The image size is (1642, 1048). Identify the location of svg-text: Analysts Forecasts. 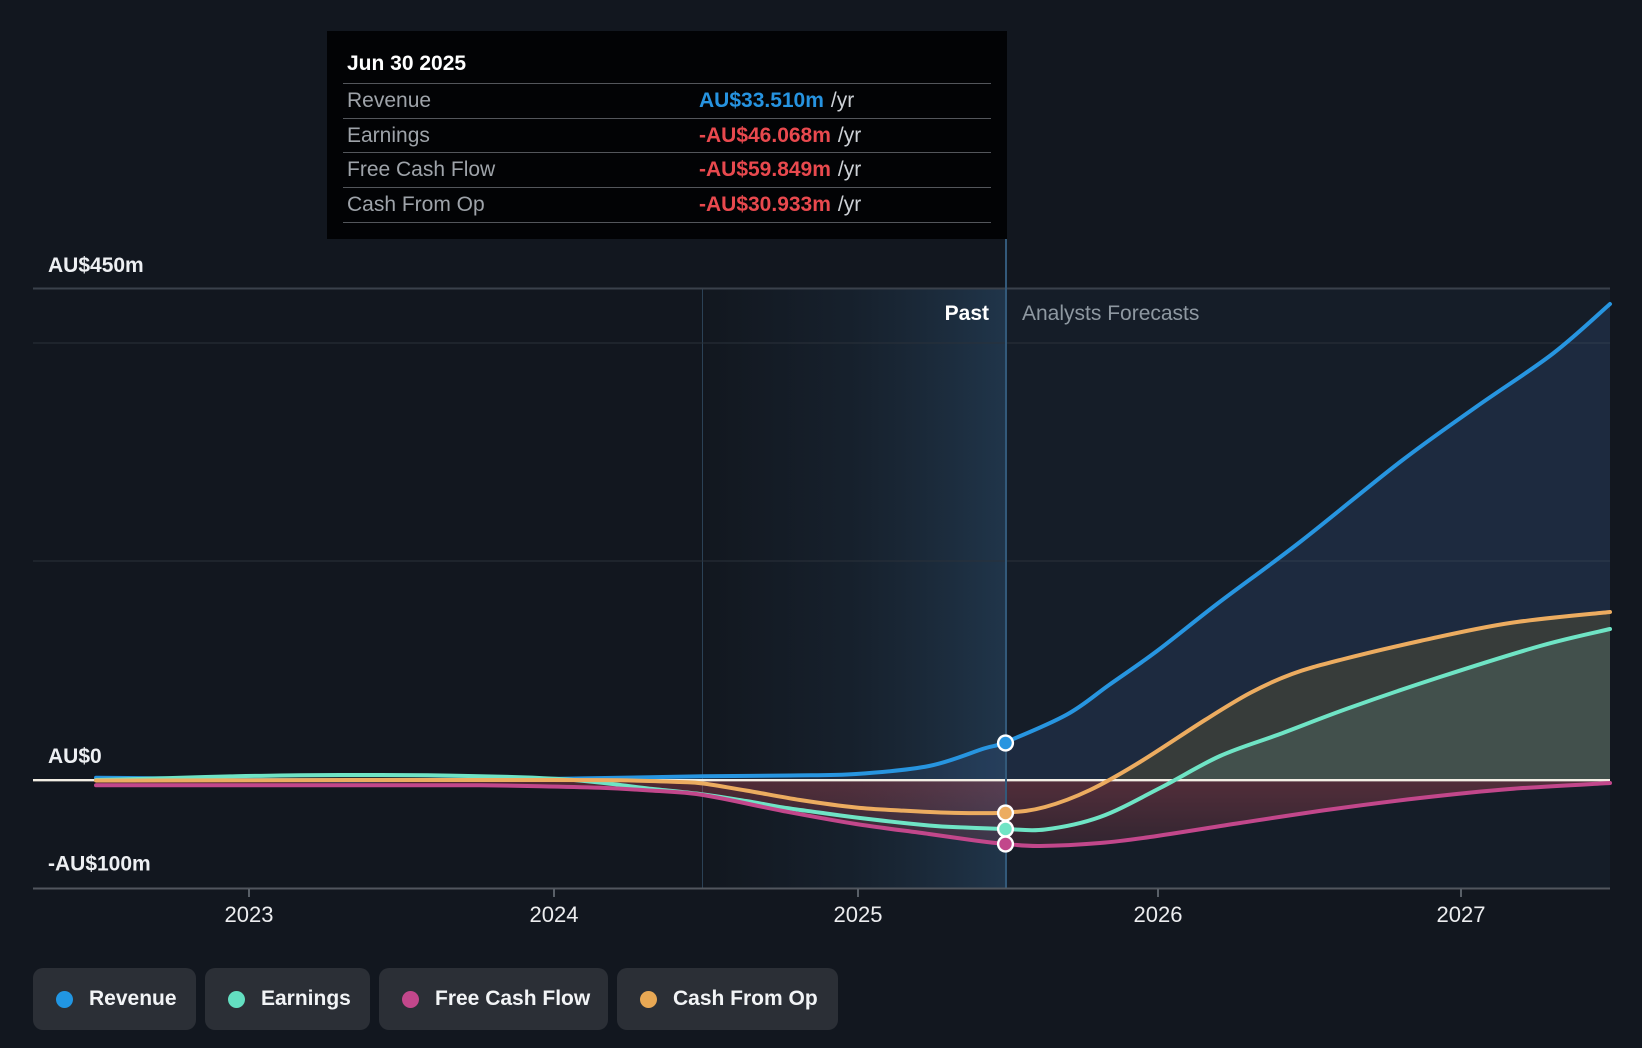
(1110, 313).